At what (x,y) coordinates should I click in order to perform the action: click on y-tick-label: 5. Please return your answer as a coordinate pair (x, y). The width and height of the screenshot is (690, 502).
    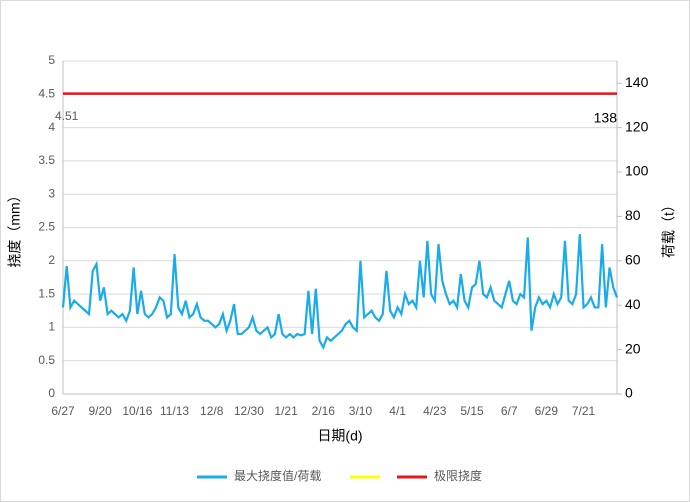
    Looking at the image, I should click on (51, 60).